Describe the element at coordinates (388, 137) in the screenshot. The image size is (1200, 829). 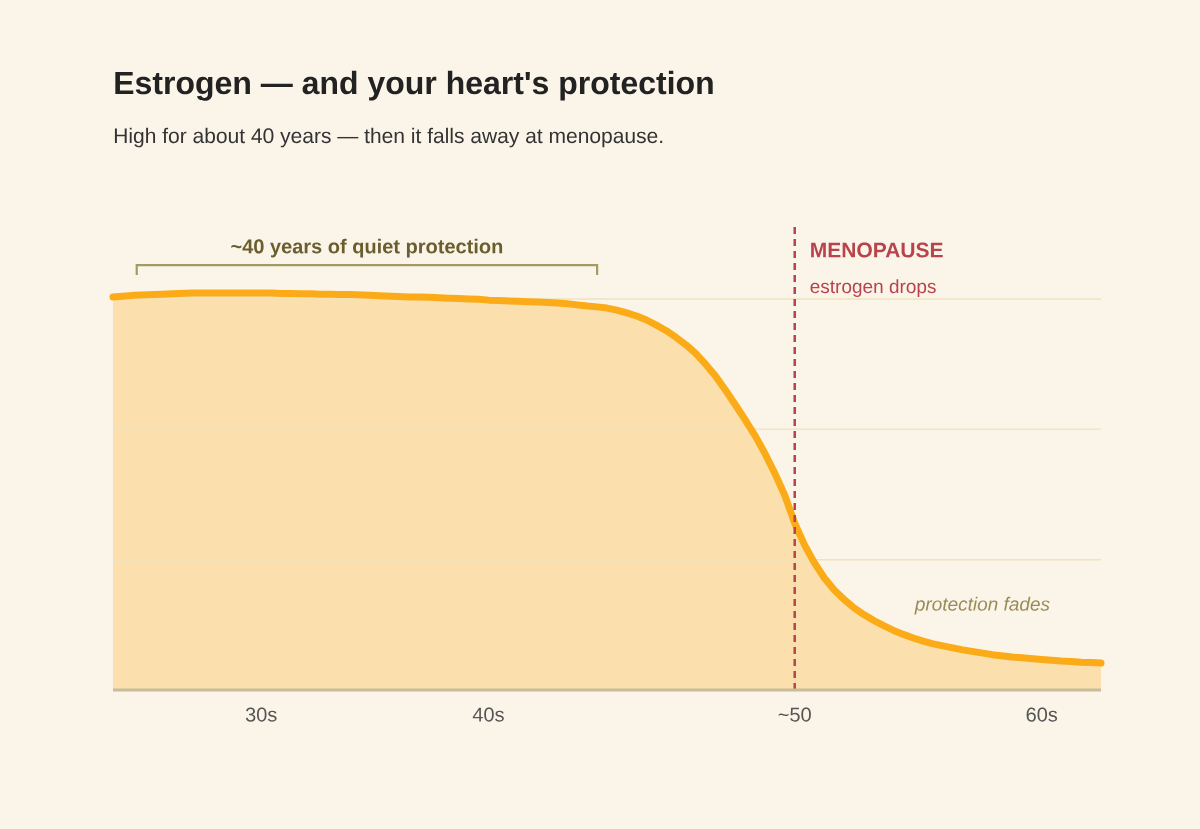
I see `chart-subtitle: High for about 40 years — then it falls away at menopause.` at that location.